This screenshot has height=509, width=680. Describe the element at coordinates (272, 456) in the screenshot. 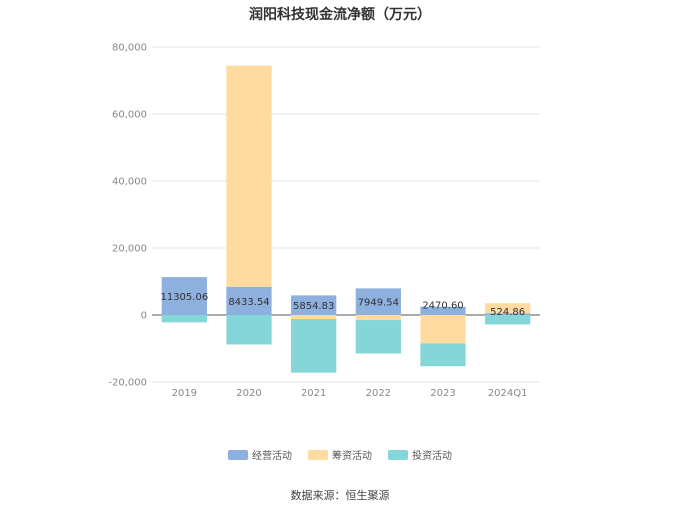

I see `legend-label: 经营活动` at that location.